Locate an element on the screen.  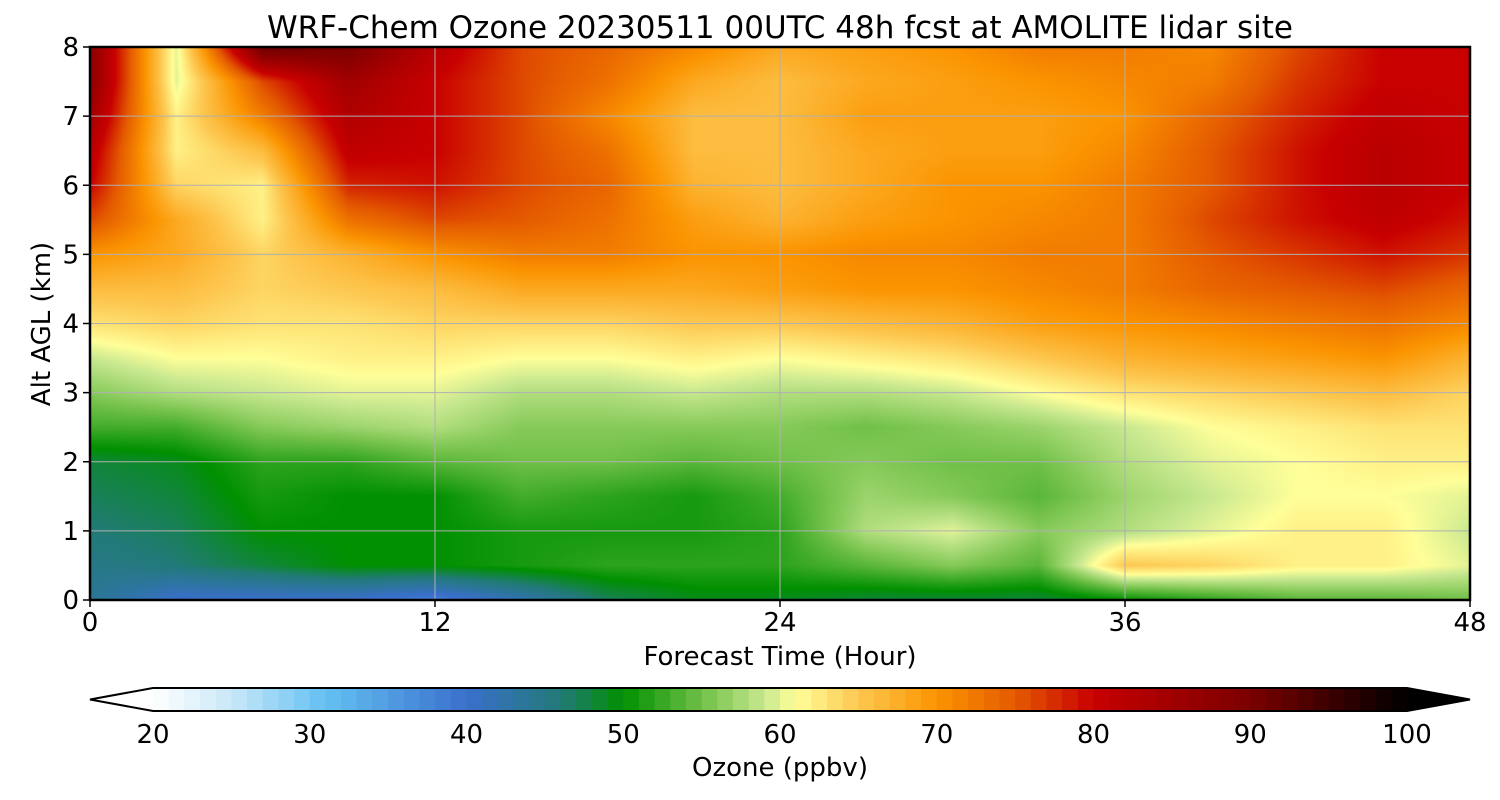
x-tick-label: 0 is located at coordinates (90, 623).